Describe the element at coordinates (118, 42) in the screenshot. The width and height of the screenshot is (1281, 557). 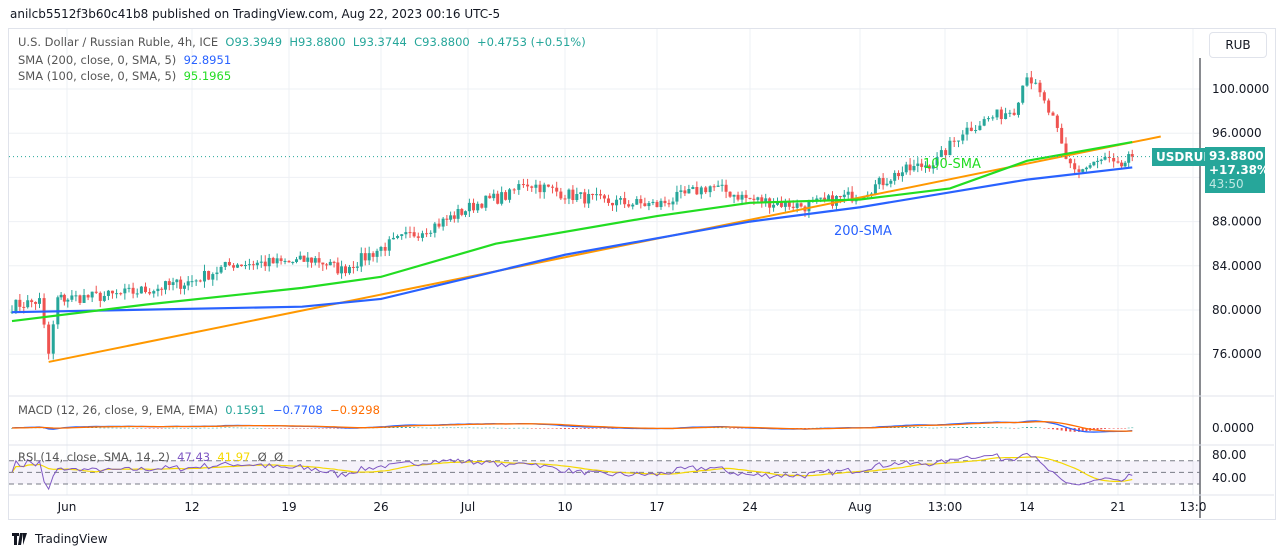
I see `symbol-description: U.S. Dollar / Russian Ruble, 4h, ICE` at that location.